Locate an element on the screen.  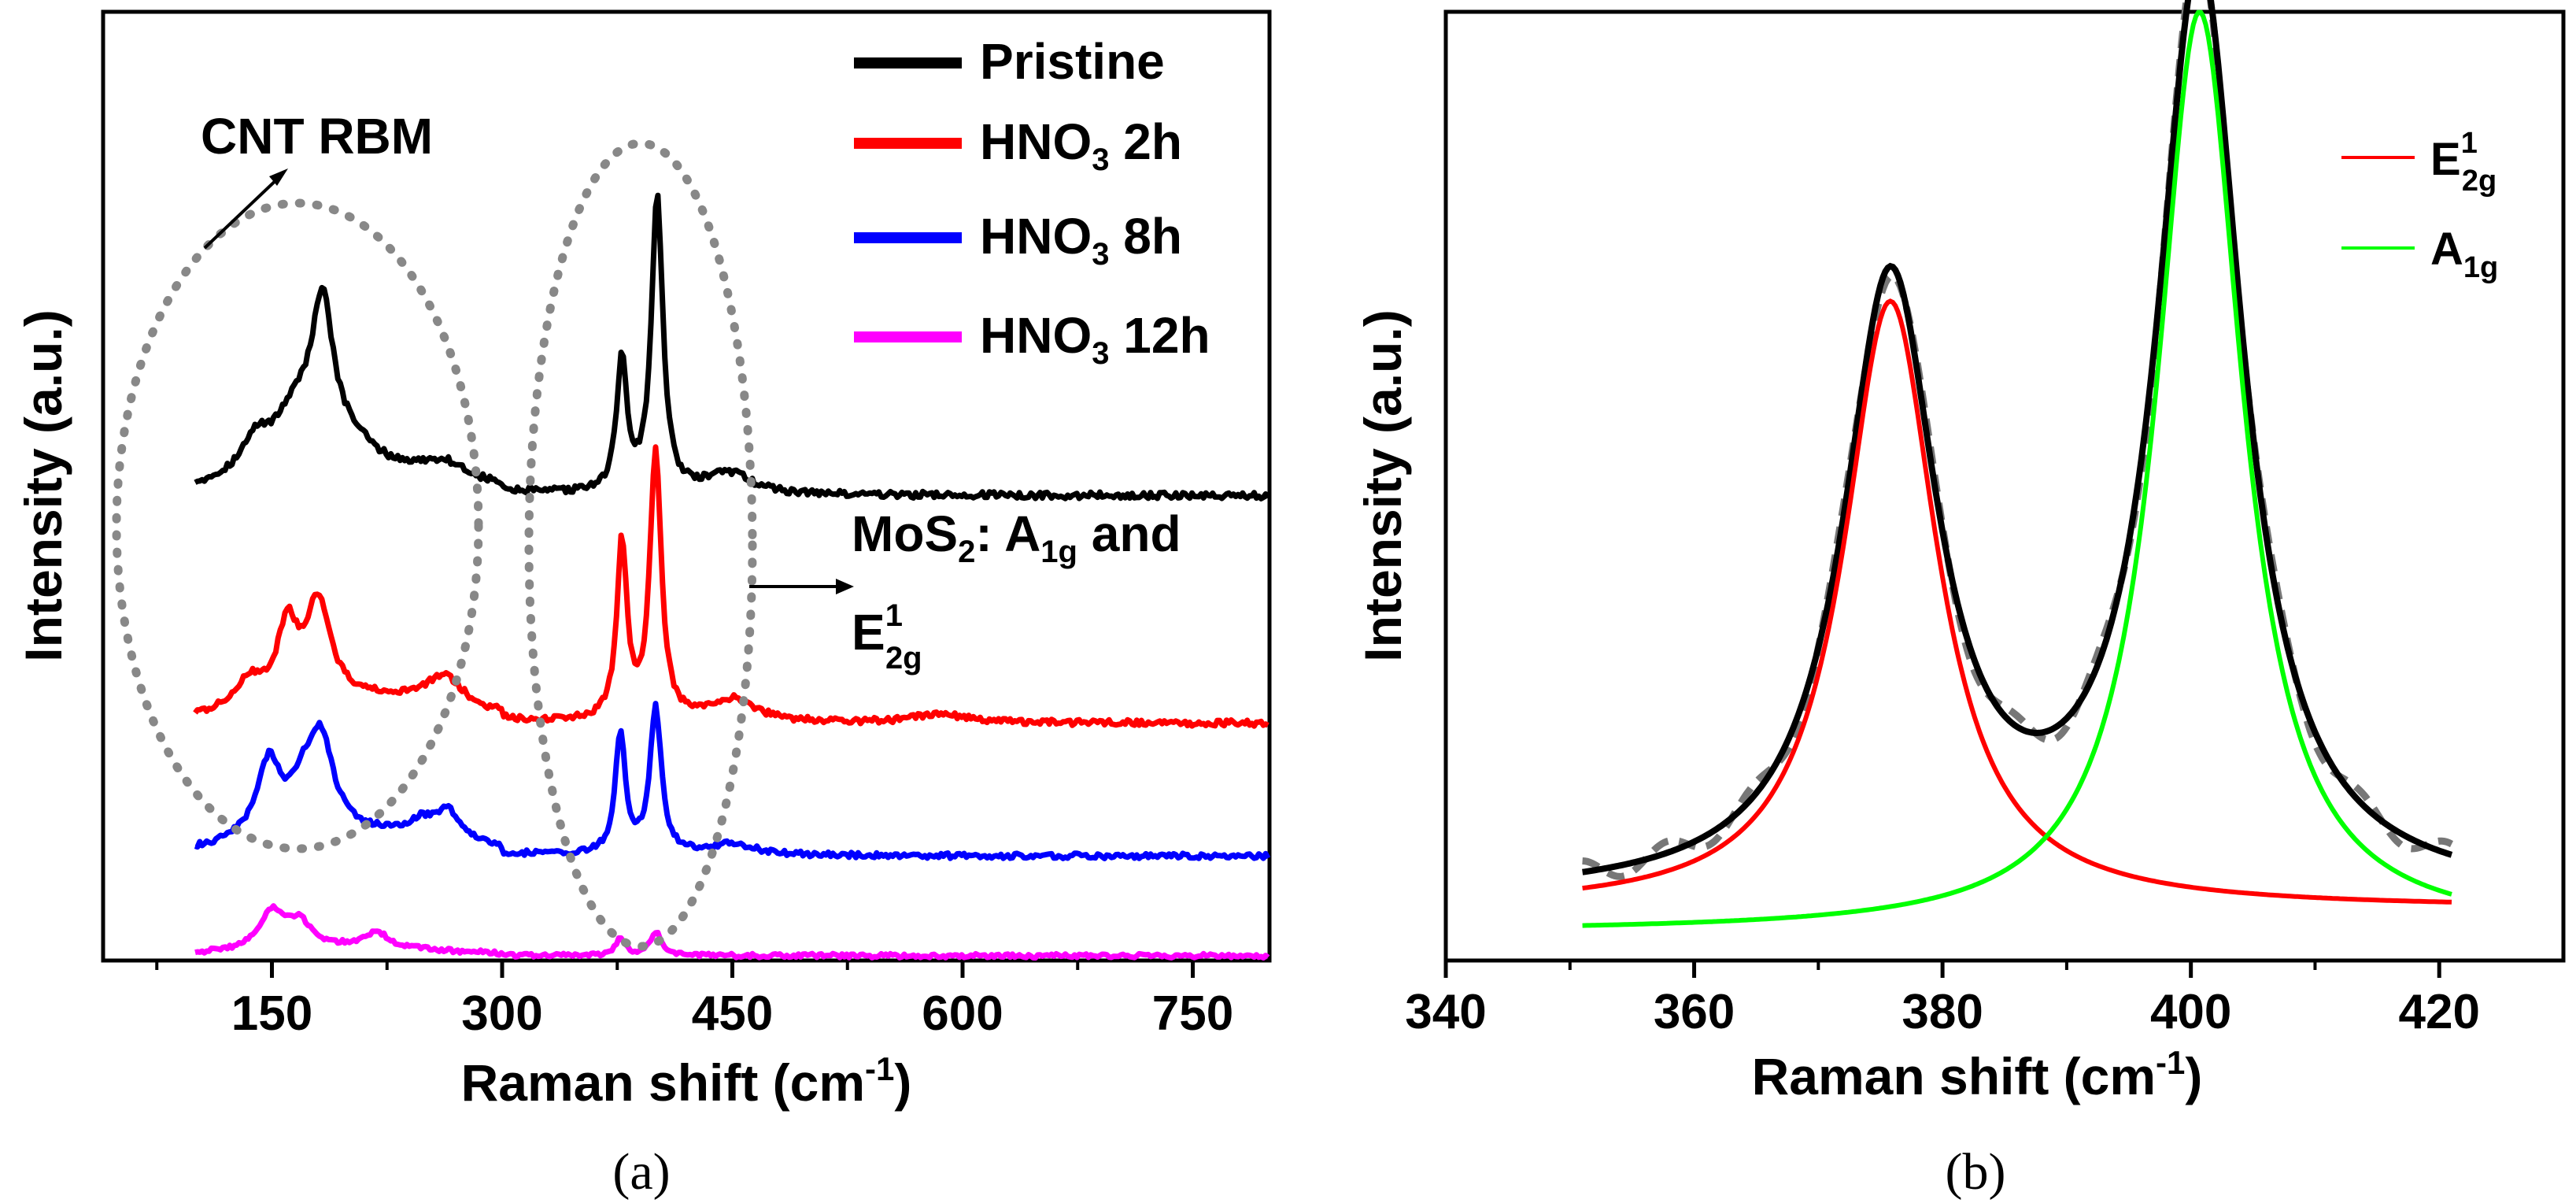
xtick-label-a-150: 150 is located at coordinates (271, 1013).